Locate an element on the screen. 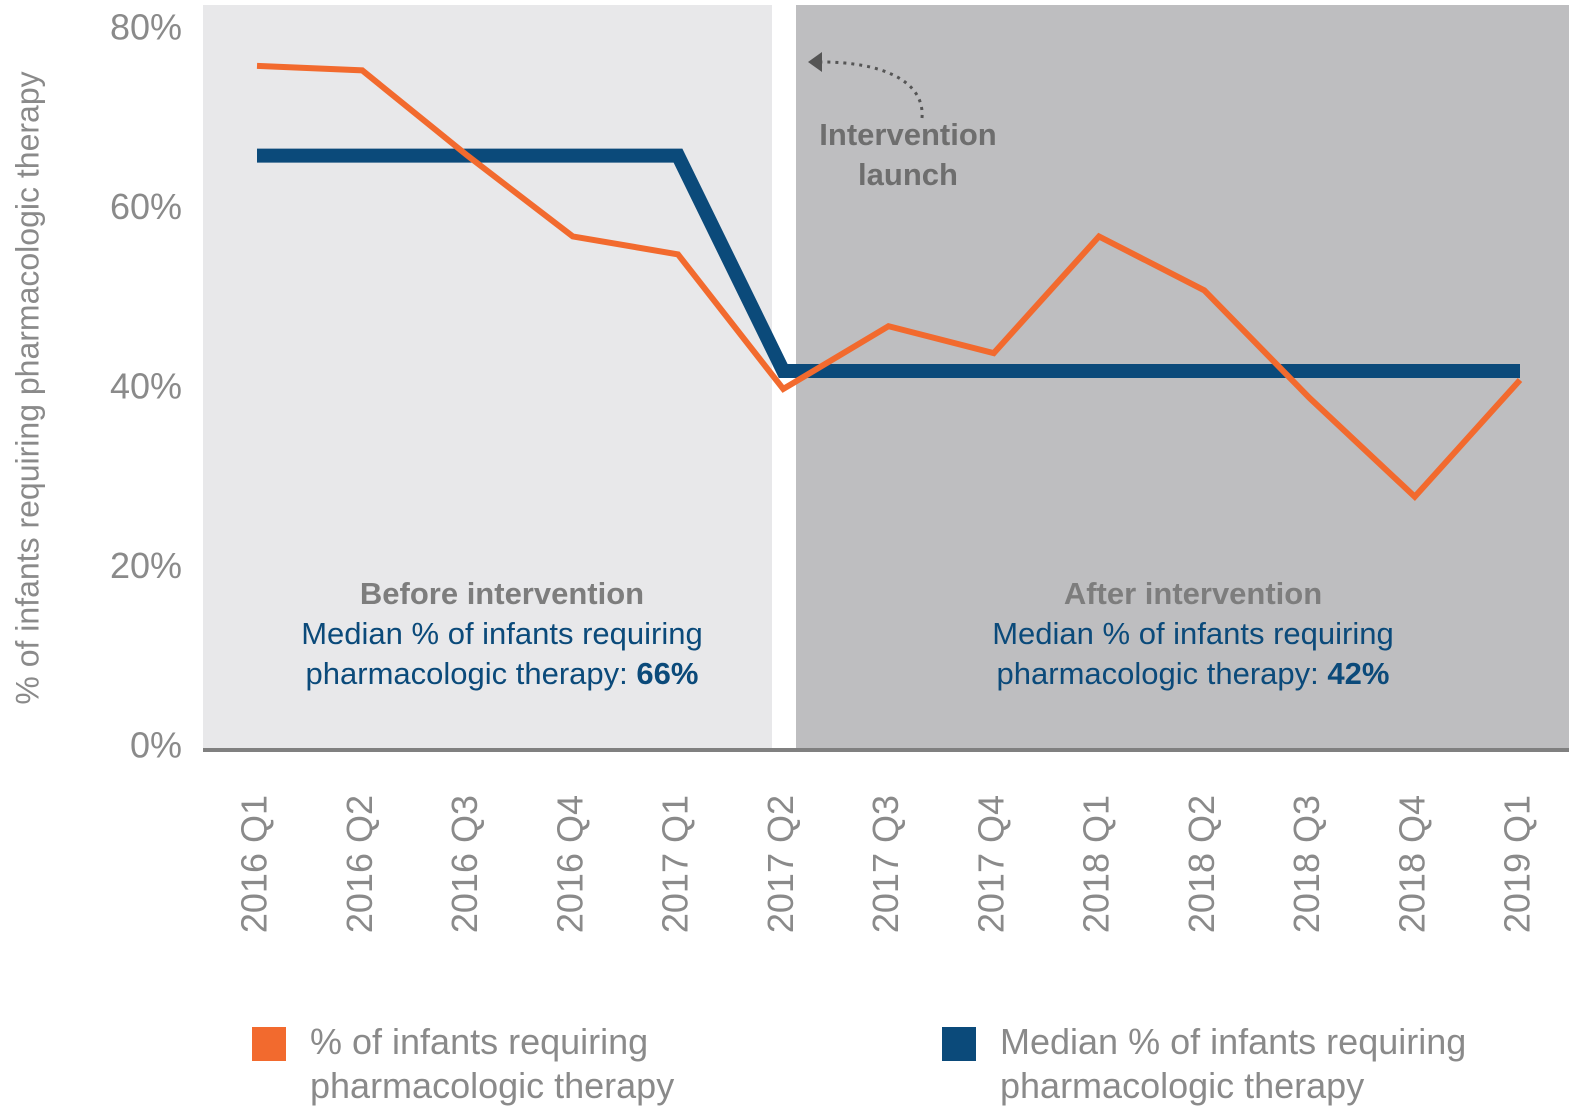 The image size is (1569, 1110). x-tick-label: 2016 Q4 is located at coordinates (569, 864).